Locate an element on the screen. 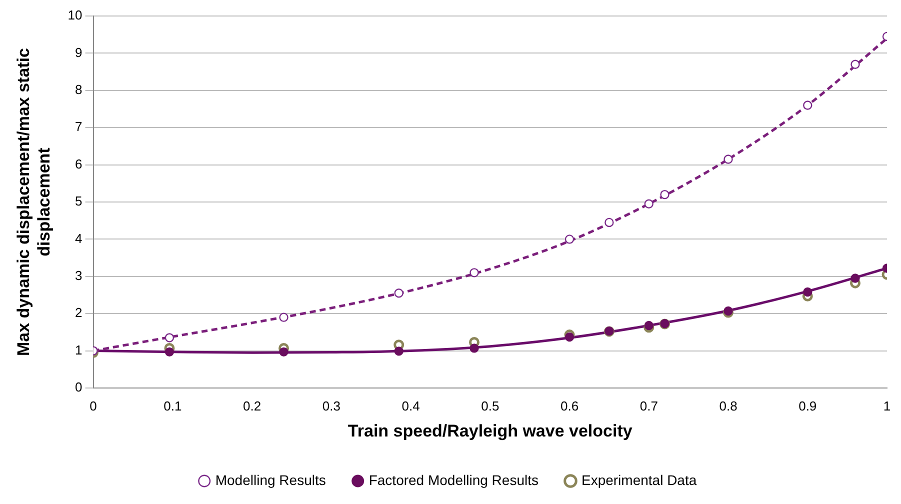 The width and height of the screenshot is (901, 504). y-tick-label: 2 is located at coordinates (78, 312).